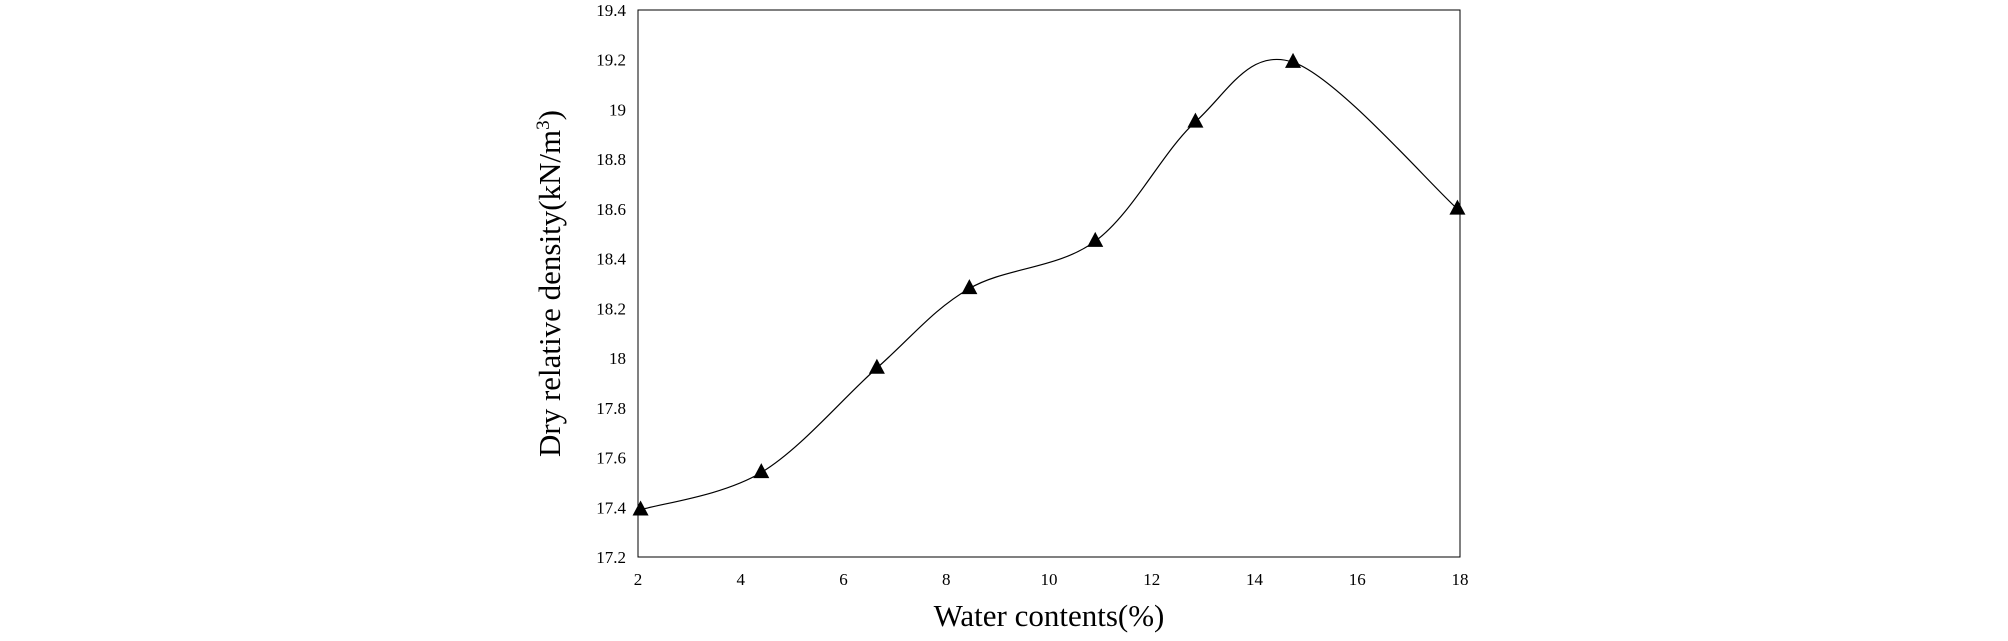 This screenshot has width=2008, height=641. I want to click on x-tick-label: 8, so click(946, 579).